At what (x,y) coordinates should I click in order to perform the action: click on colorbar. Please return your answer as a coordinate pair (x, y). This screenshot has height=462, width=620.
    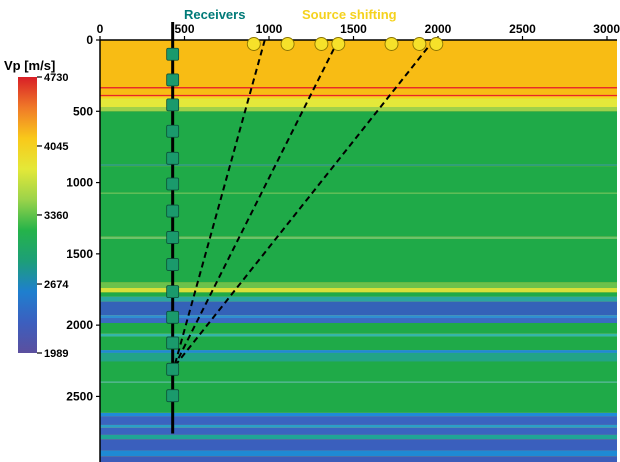
    Looking at the image, I should click on (27, 215).